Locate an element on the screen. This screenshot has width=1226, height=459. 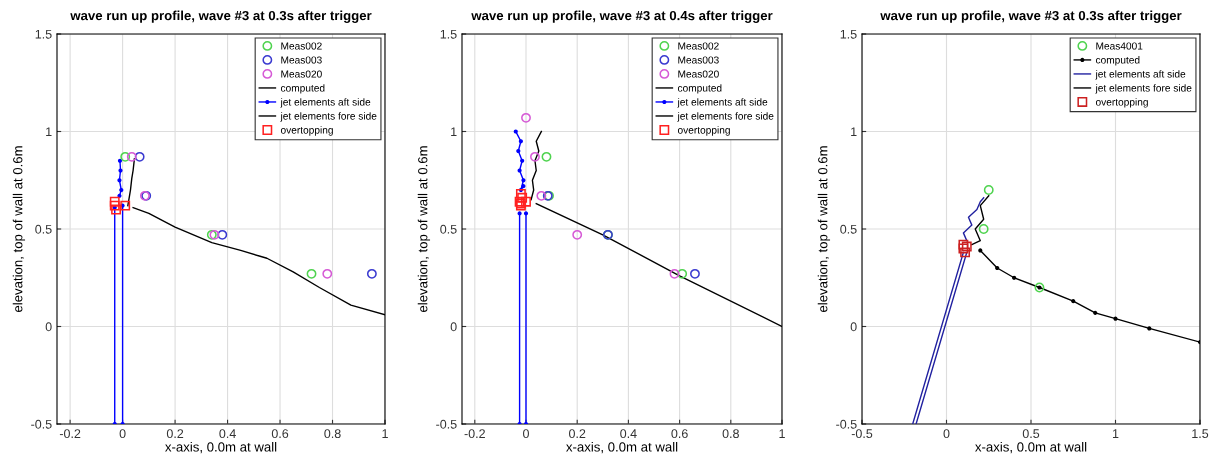
x-tick-label: 0.5 is located at coordinates (1031, 434).